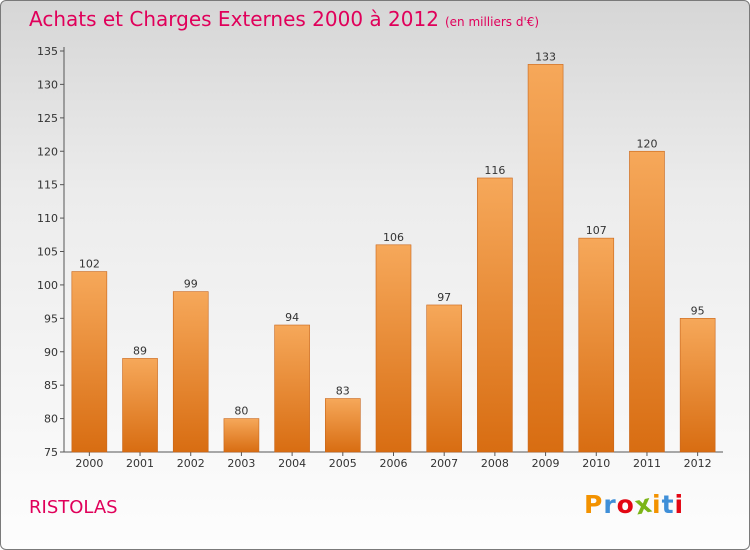 Image resolution: width=750 pixels, height=550 pixels. I want to click on bar-value-label: 106, so click(393, 237).